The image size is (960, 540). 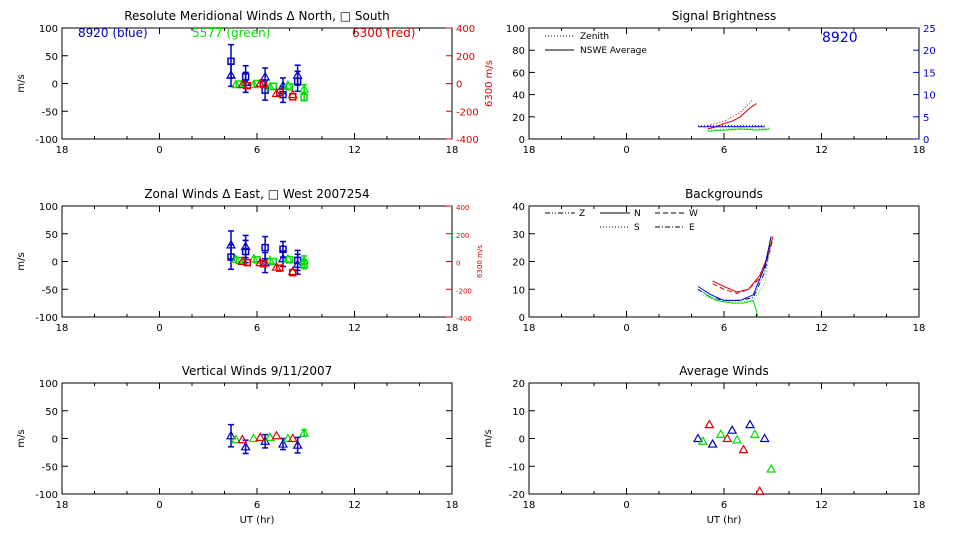 What do you see at coordinates (929, 96) in the screenshot?
I see `y-right-tick-label: 10` at bounding box center [929, 96].